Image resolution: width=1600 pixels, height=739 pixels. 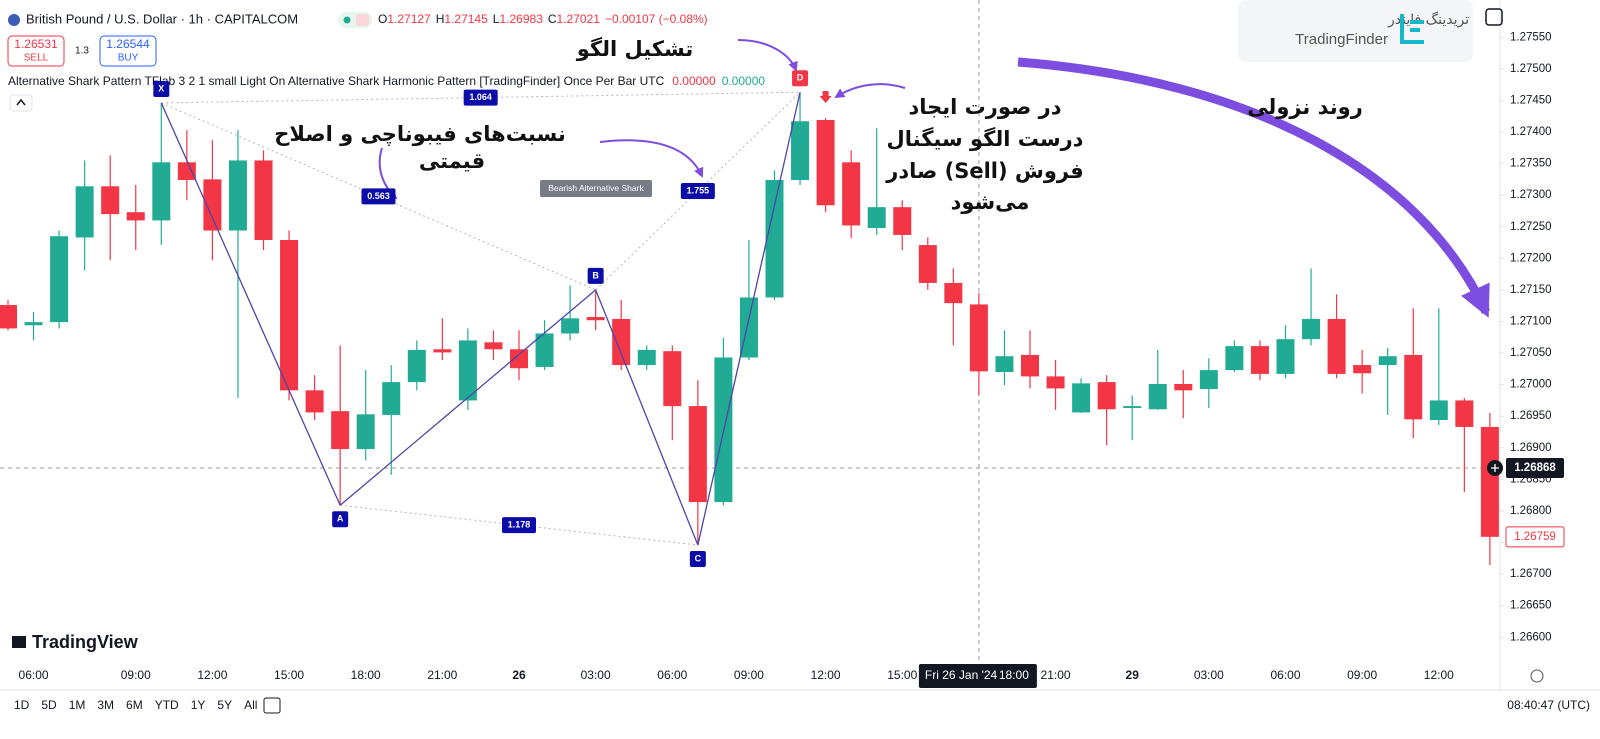 I want to click on ohlc-prefix: H, so click(x=440, y=19).